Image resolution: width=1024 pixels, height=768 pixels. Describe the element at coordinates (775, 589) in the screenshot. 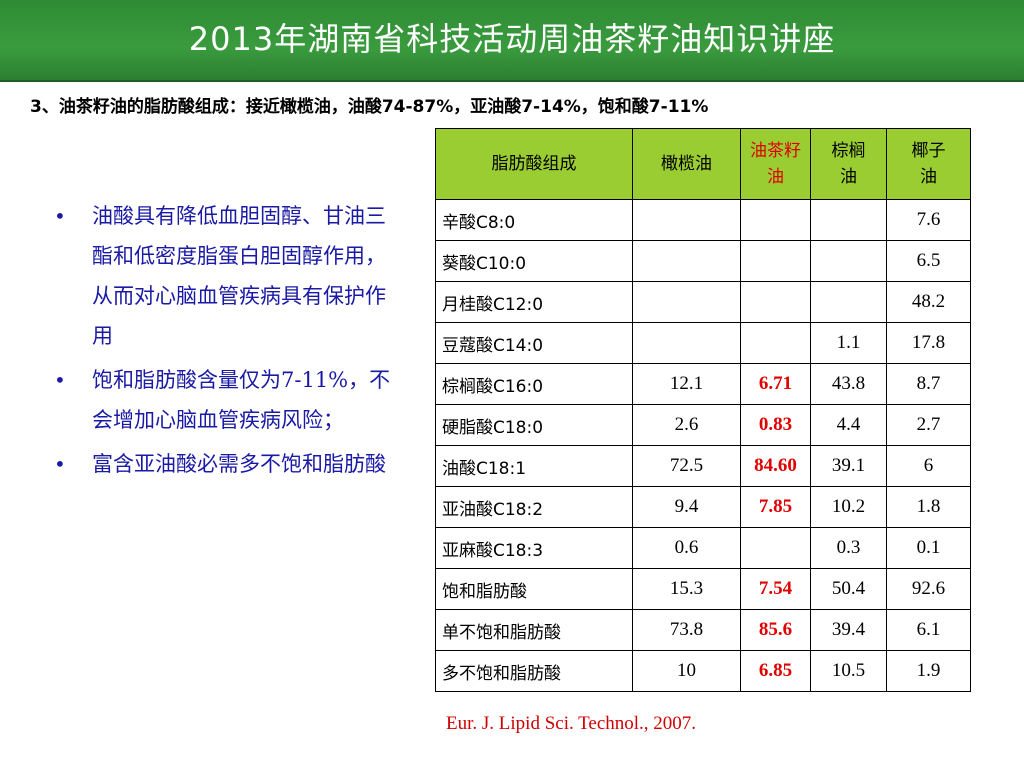

I see `table-cell: 7.54` at that location.